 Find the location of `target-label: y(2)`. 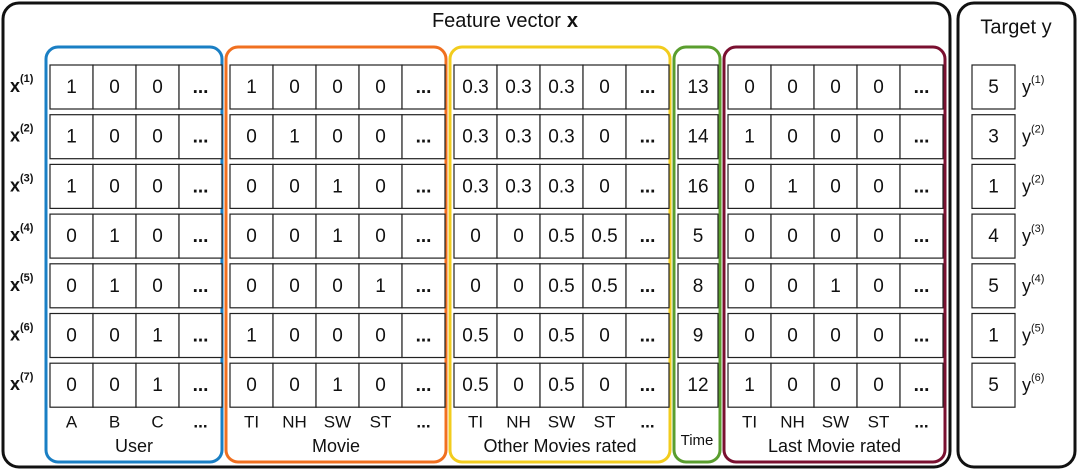

target-label: y(2) is located at coordinates (1033, 135).